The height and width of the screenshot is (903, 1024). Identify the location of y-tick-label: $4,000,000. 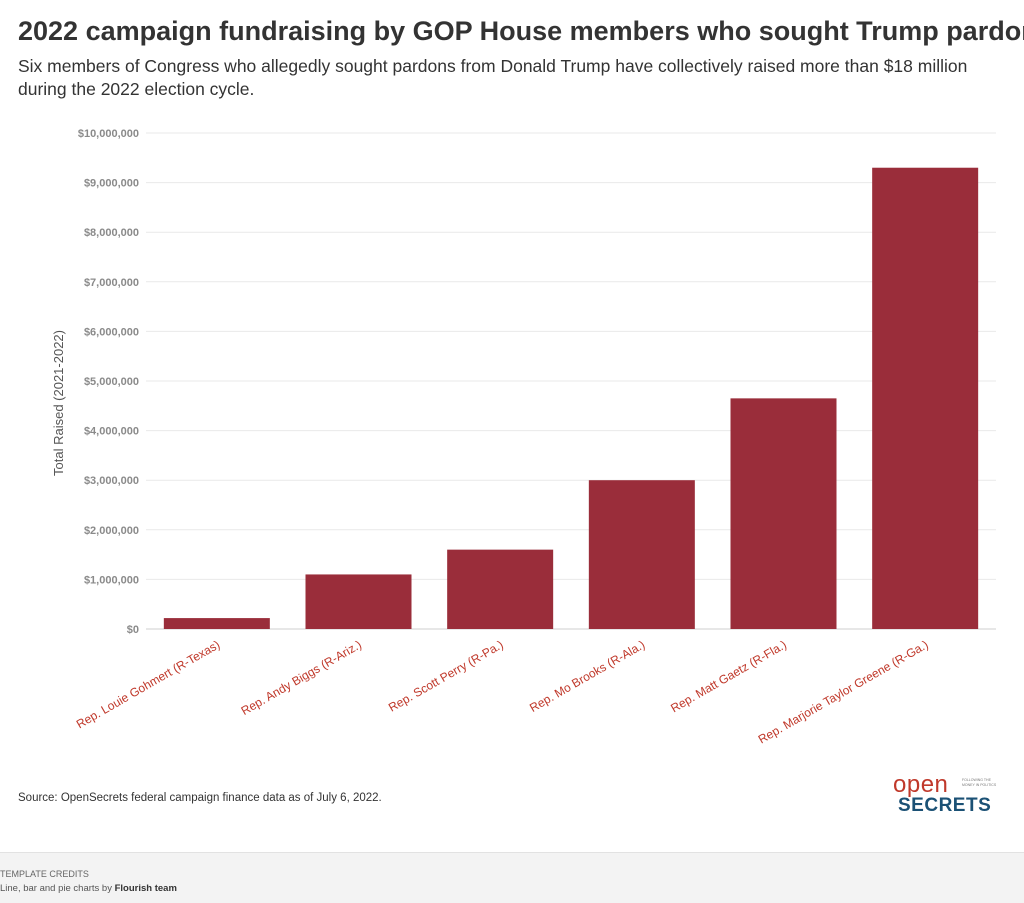
(111, 432).